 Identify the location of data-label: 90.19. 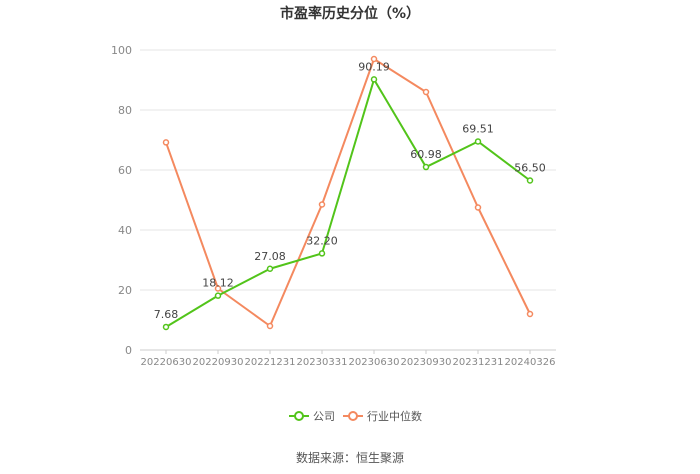
(374, 66).